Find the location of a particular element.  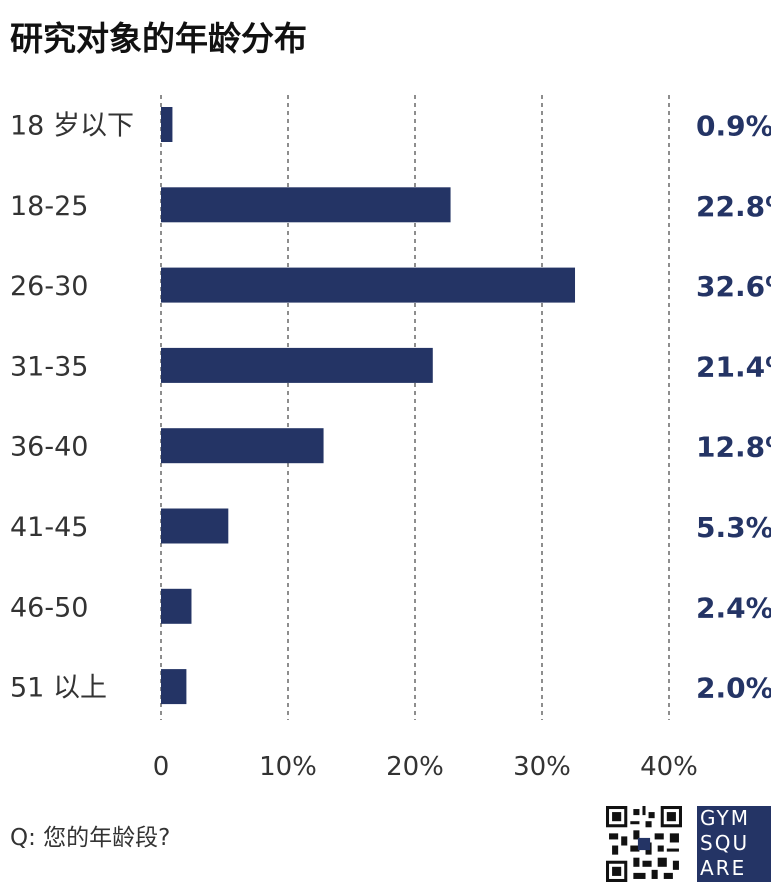

chart-title: 研究对象的年龄分布 is located at coordinates (158, 38).